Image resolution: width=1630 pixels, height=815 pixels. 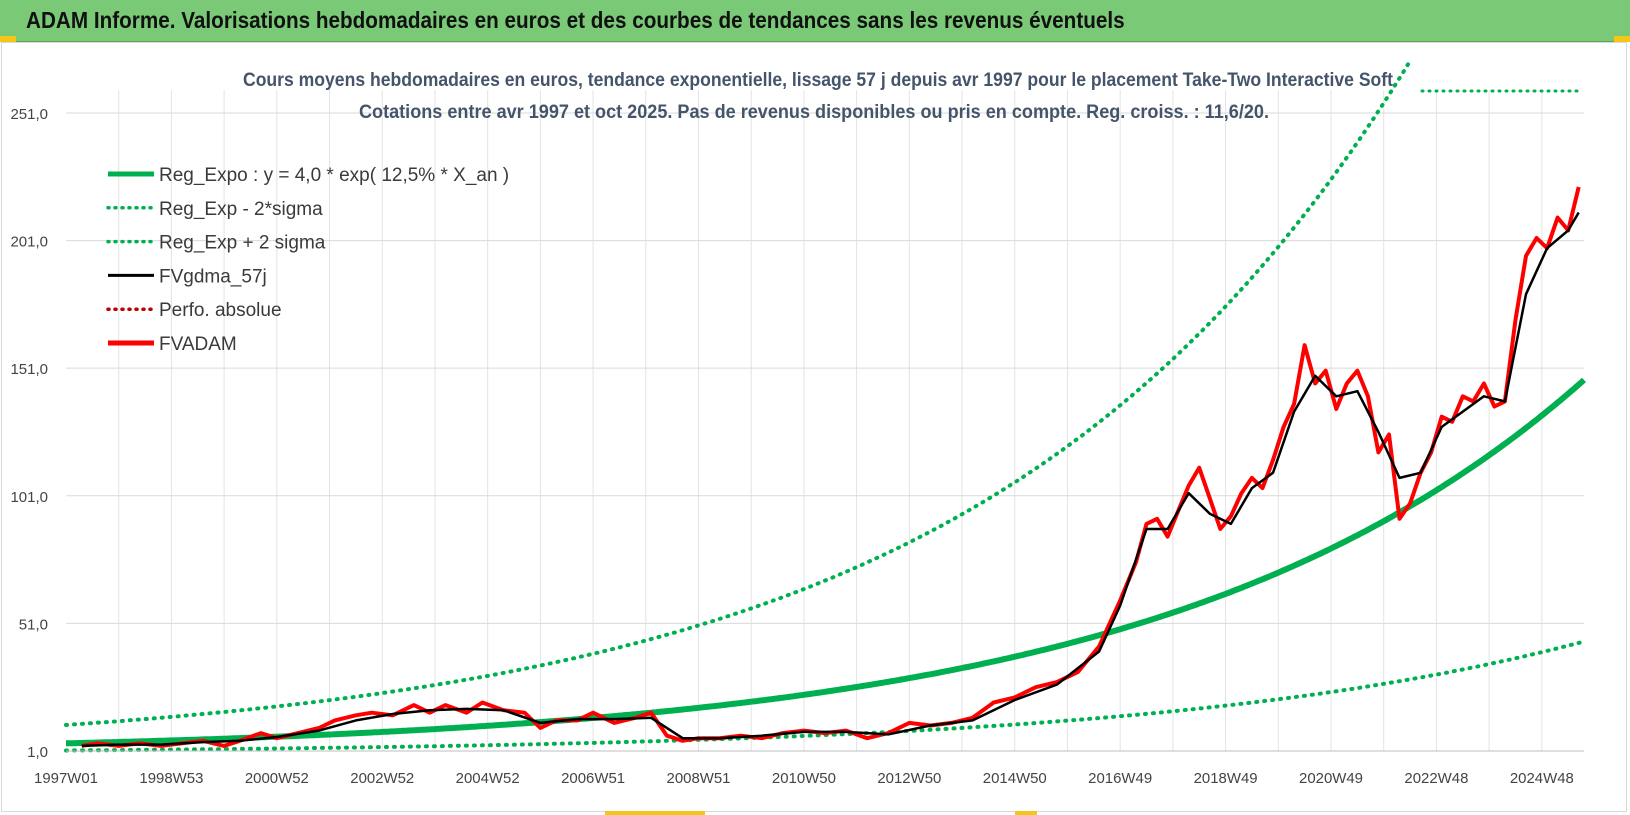 What do you see at coordinates (29, 114) in the screenshot?
I see `y-tick-label: 251,0` at bounding box center [29, 114].